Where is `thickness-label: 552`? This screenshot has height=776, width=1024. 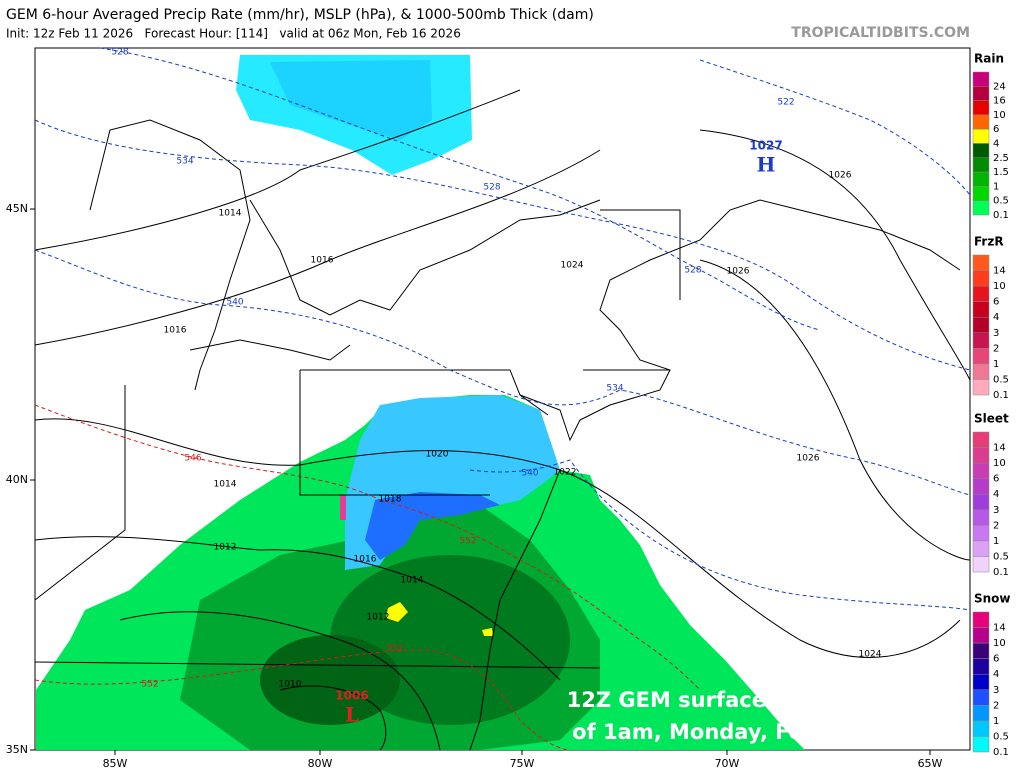
thickness-label: 552 is located at coordinates (149, 685).